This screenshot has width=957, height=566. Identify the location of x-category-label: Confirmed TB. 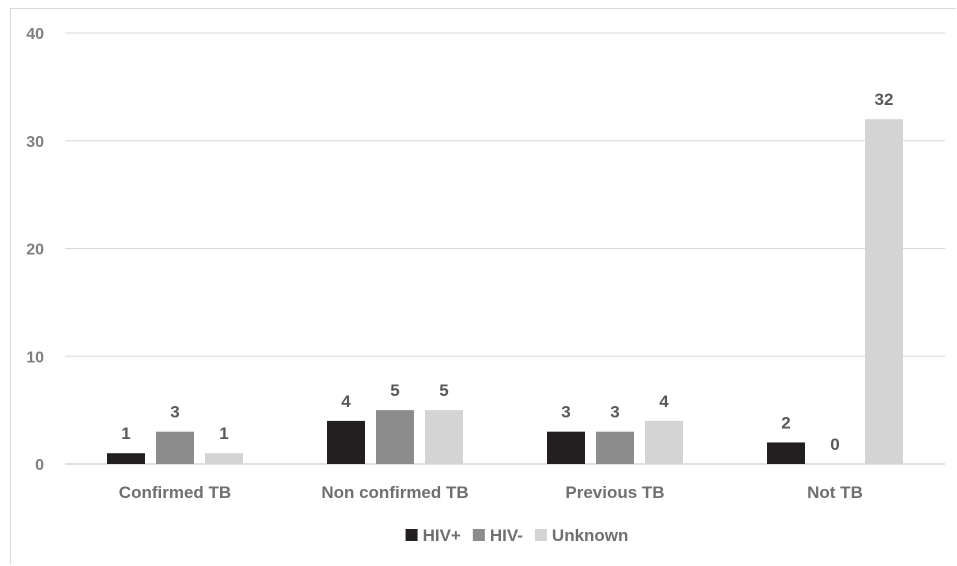
(175, 492).